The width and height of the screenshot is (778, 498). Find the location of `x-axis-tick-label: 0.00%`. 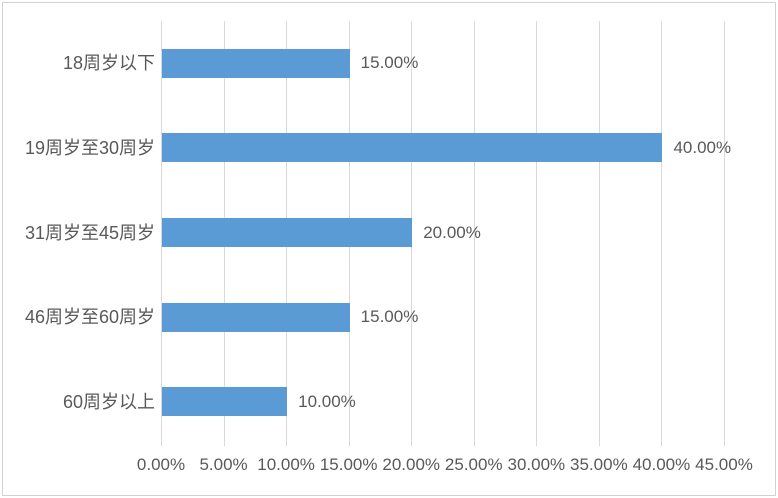

x-axis-tick-label: 0.00% is located at coordinates (161, 464).